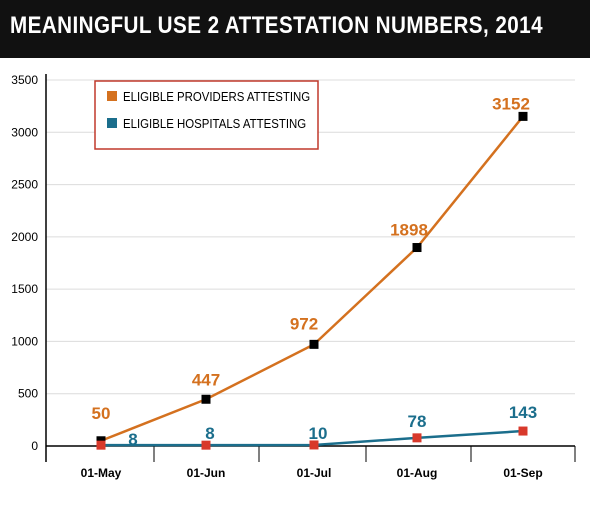 The image size is (590, 506). What do you see at coordinates (216, 96) in the screenshot?
I see `legend-label-providers: ELIGIBLE PROVIDERS ATTESTING` at bounding box center [216, 96].